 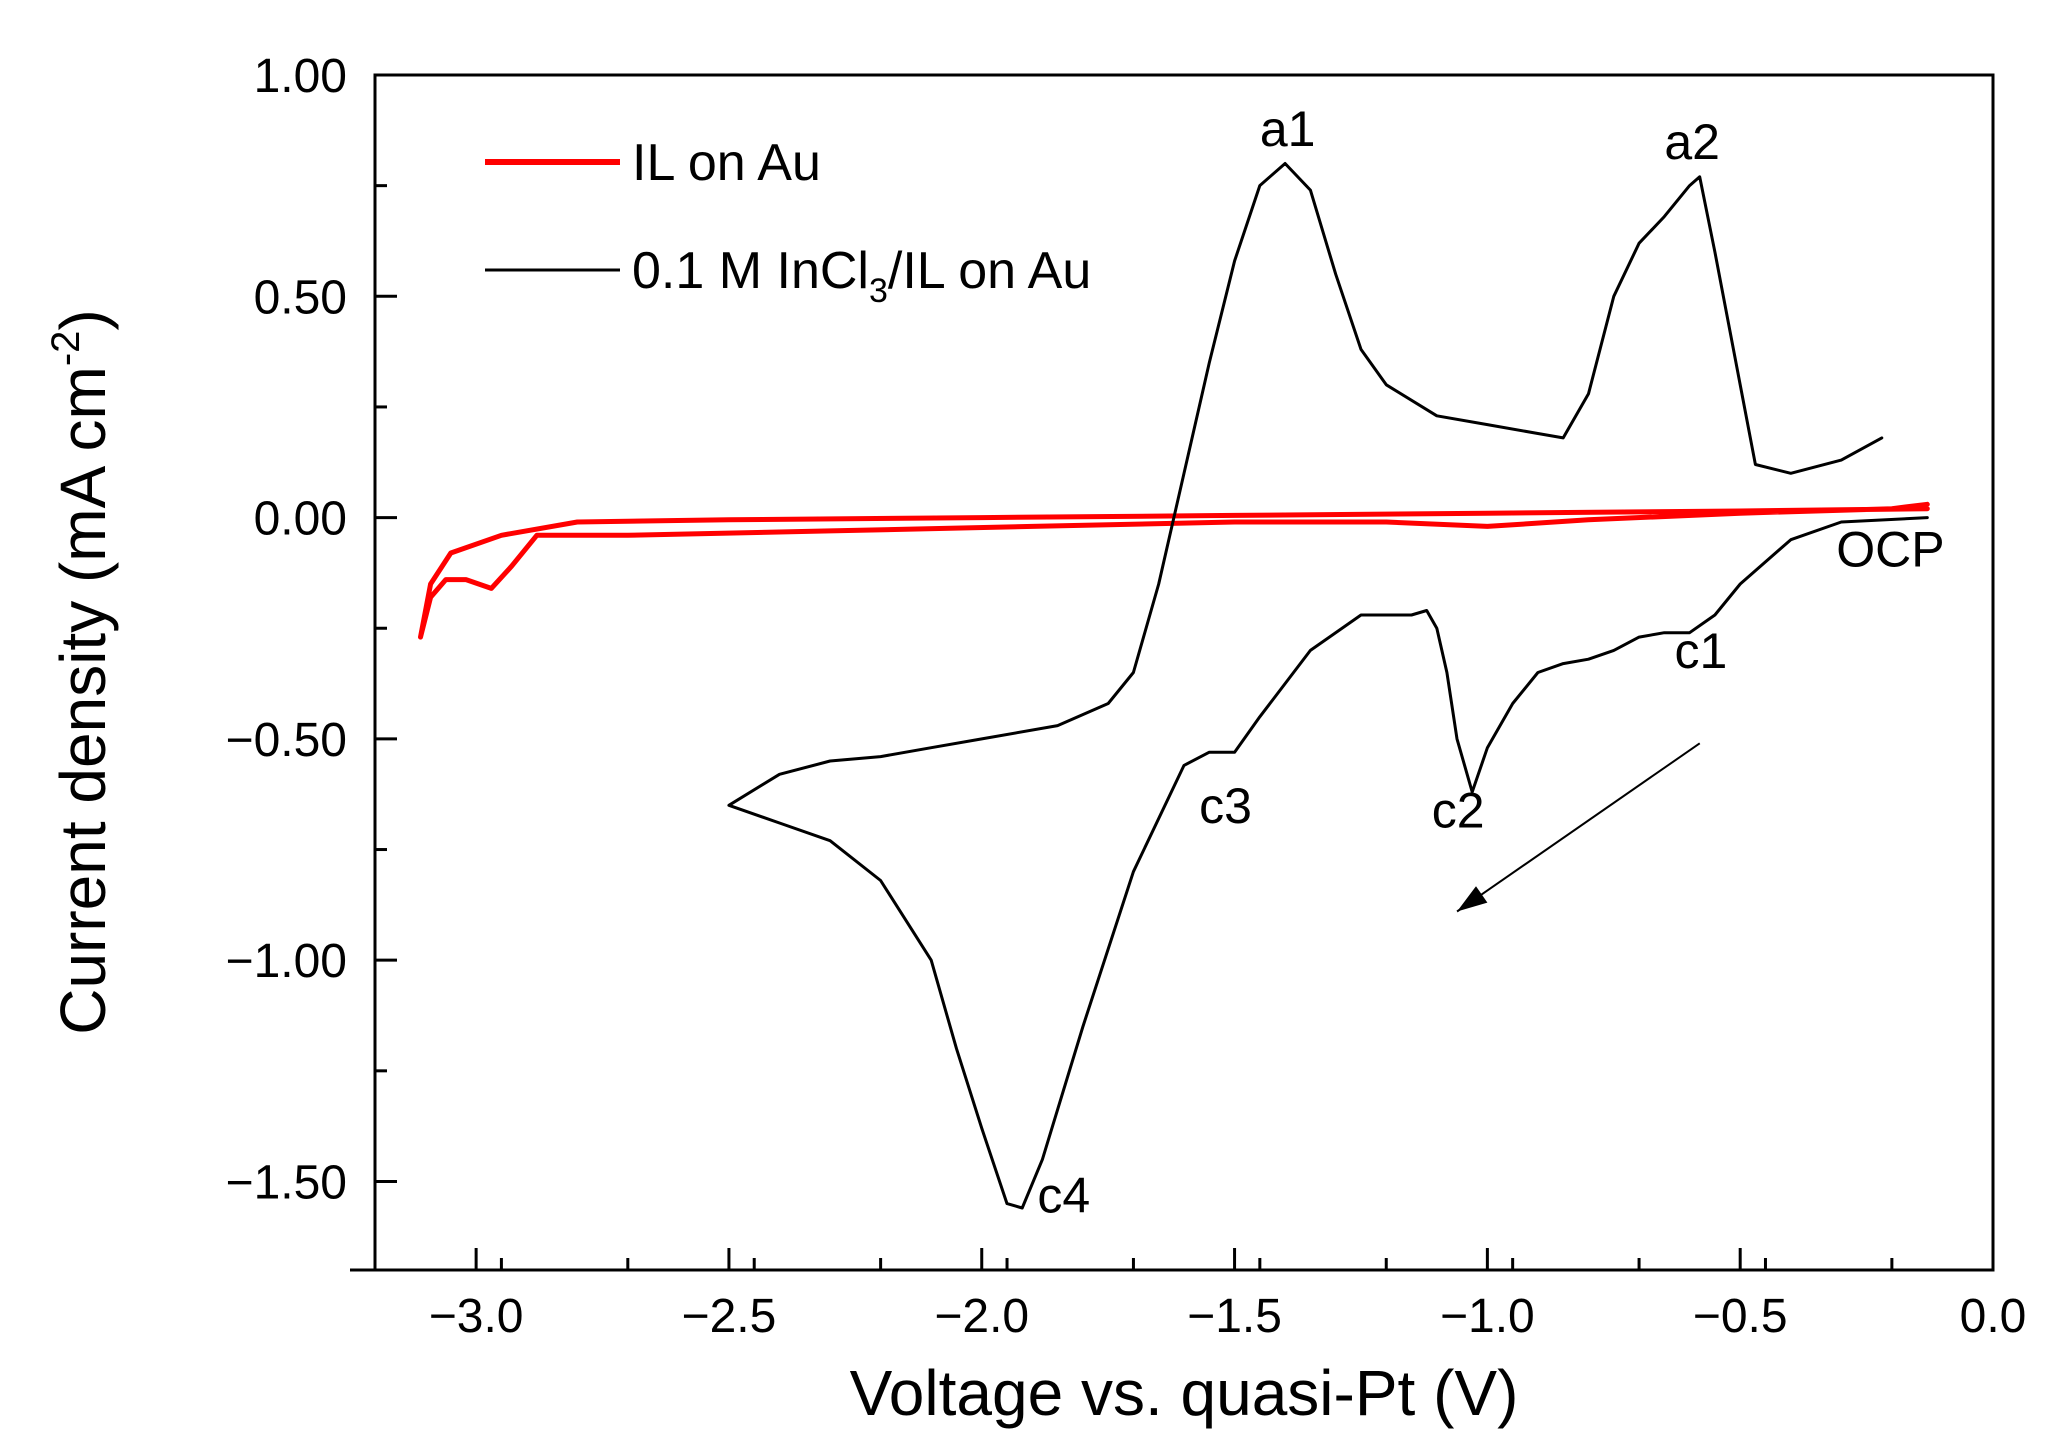 What do you see at coordinates (1288, 129) in the screenshot?
I see `annotation-a1: a1` at bounding box center [1288, 129].